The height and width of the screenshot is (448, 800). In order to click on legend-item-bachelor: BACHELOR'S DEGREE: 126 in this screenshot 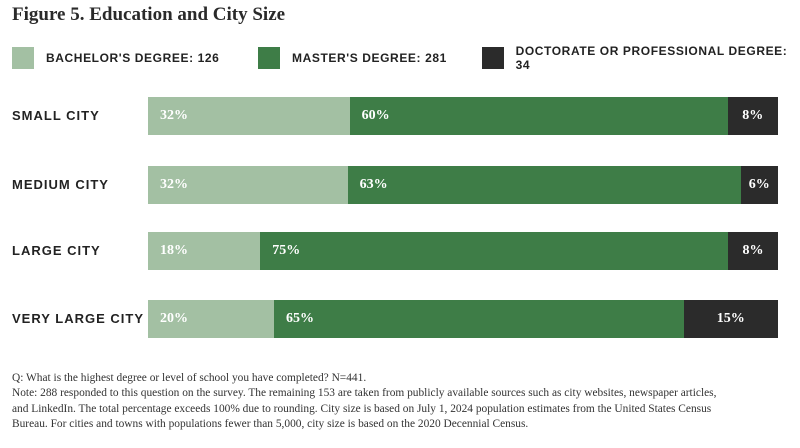, I will do `click(115, 58)`.